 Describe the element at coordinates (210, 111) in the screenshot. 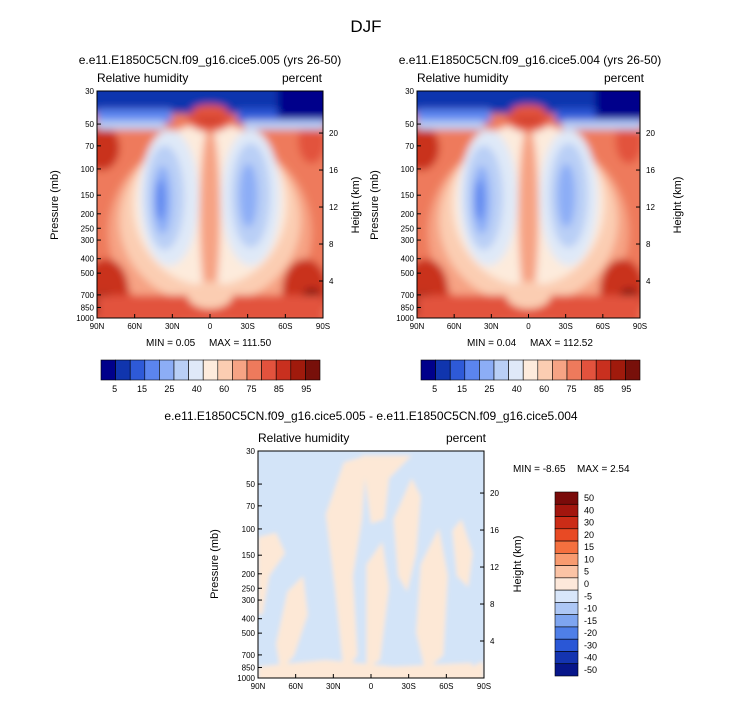

I see `rh-upper-moist` at that location.